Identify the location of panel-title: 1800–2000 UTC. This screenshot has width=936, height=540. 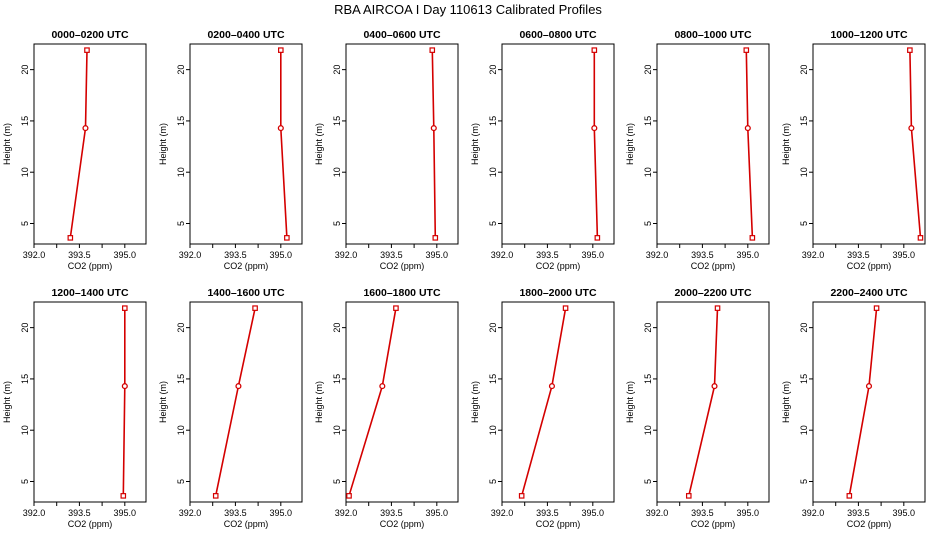
(557, 293).